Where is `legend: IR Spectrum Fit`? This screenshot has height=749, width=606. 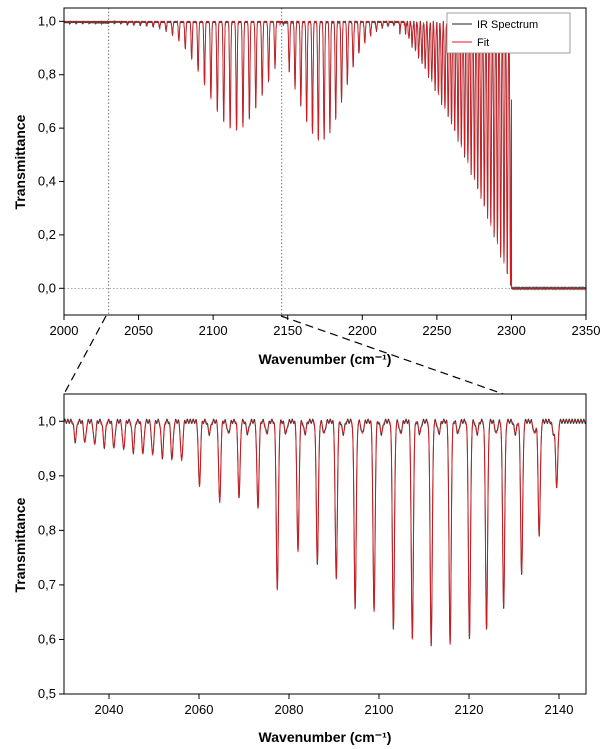 legend: IR Spectrum Fit is located at coordinates (508, 33).